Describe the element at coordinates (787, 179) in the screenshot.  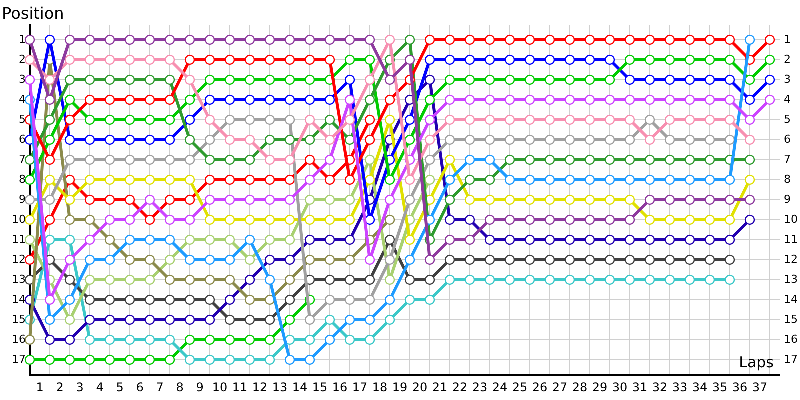
I see `y2-tick-label: 8` at that location.